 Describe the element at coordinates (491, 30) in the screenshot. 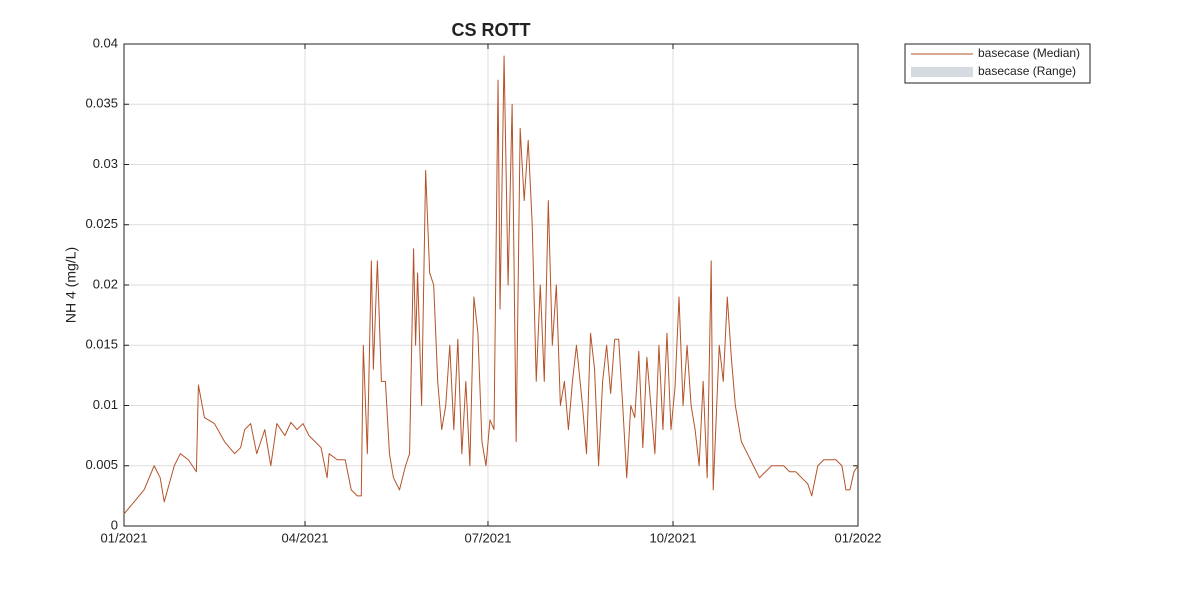

I see `chart-title: CS ROTT` at that location.